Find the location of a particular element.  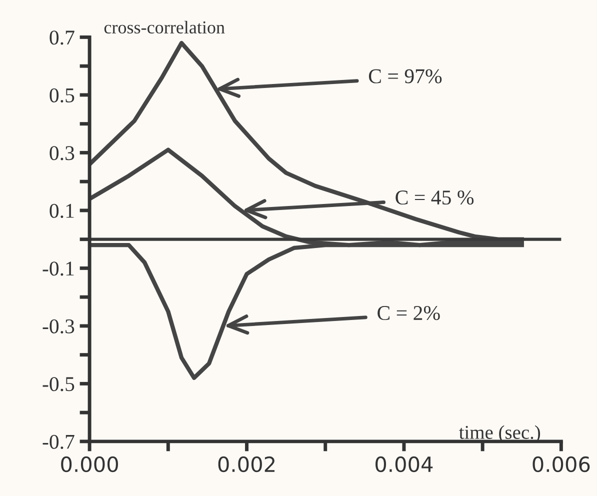

annotation: C = 97% is located at coordinates (405, 76).